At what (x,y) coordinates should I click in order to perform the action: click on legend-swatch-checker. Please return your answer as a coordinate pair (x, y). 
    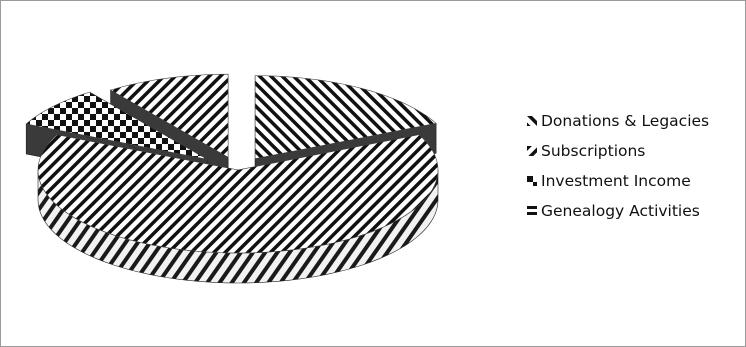
    Looking at the image, I should click on (532, 181).